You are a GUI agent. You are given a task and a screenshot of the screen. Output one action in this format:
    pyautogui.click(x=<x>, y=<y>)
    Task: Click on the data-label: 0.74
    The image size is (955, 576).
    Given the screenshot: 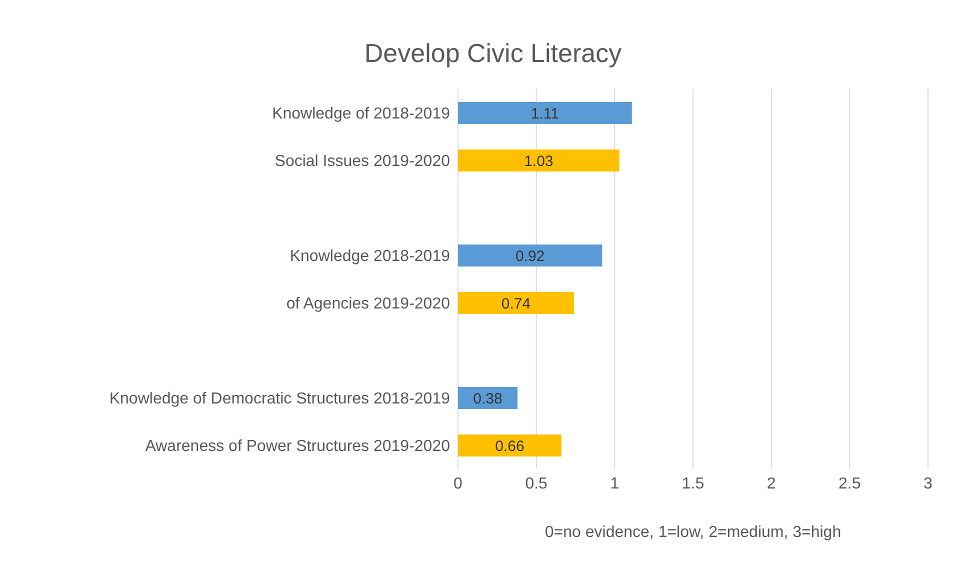 What is the action you would take?
    pyautogui.click(x=516, y=303)
    